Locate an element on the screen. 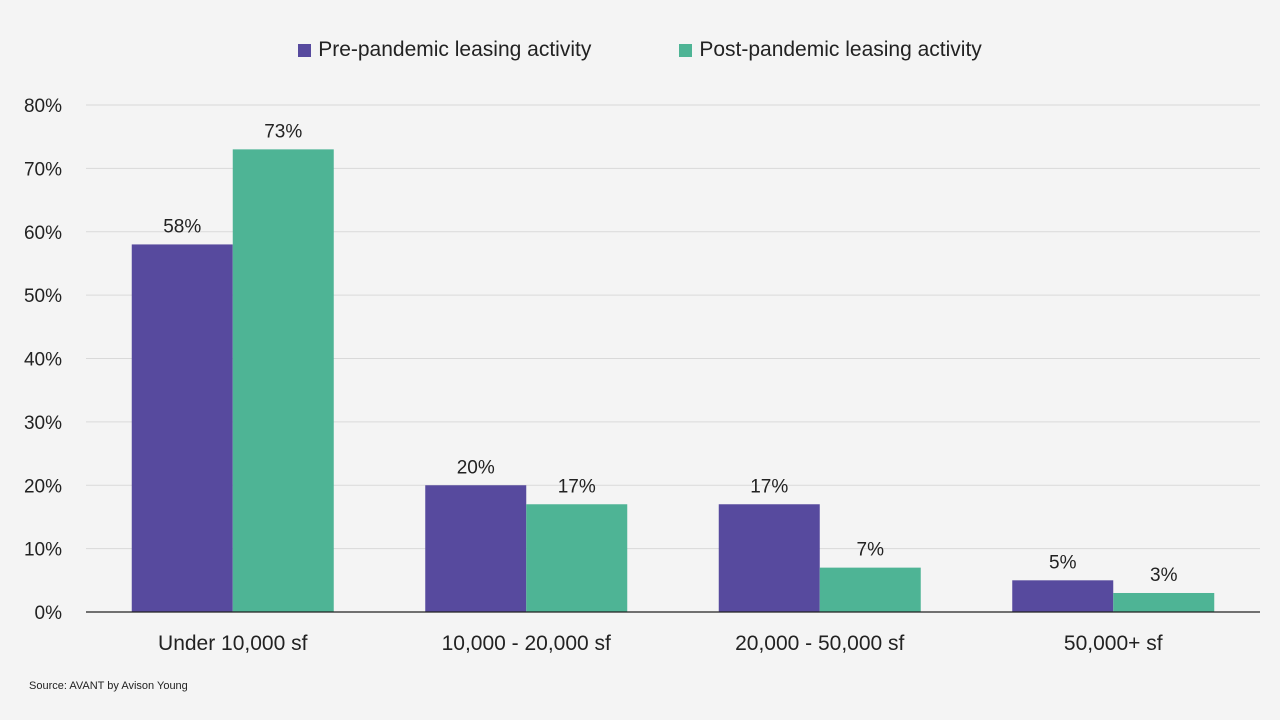 This screenshot has width=1280, height=720. data-label: 20% is located at coordinates (476, 467).